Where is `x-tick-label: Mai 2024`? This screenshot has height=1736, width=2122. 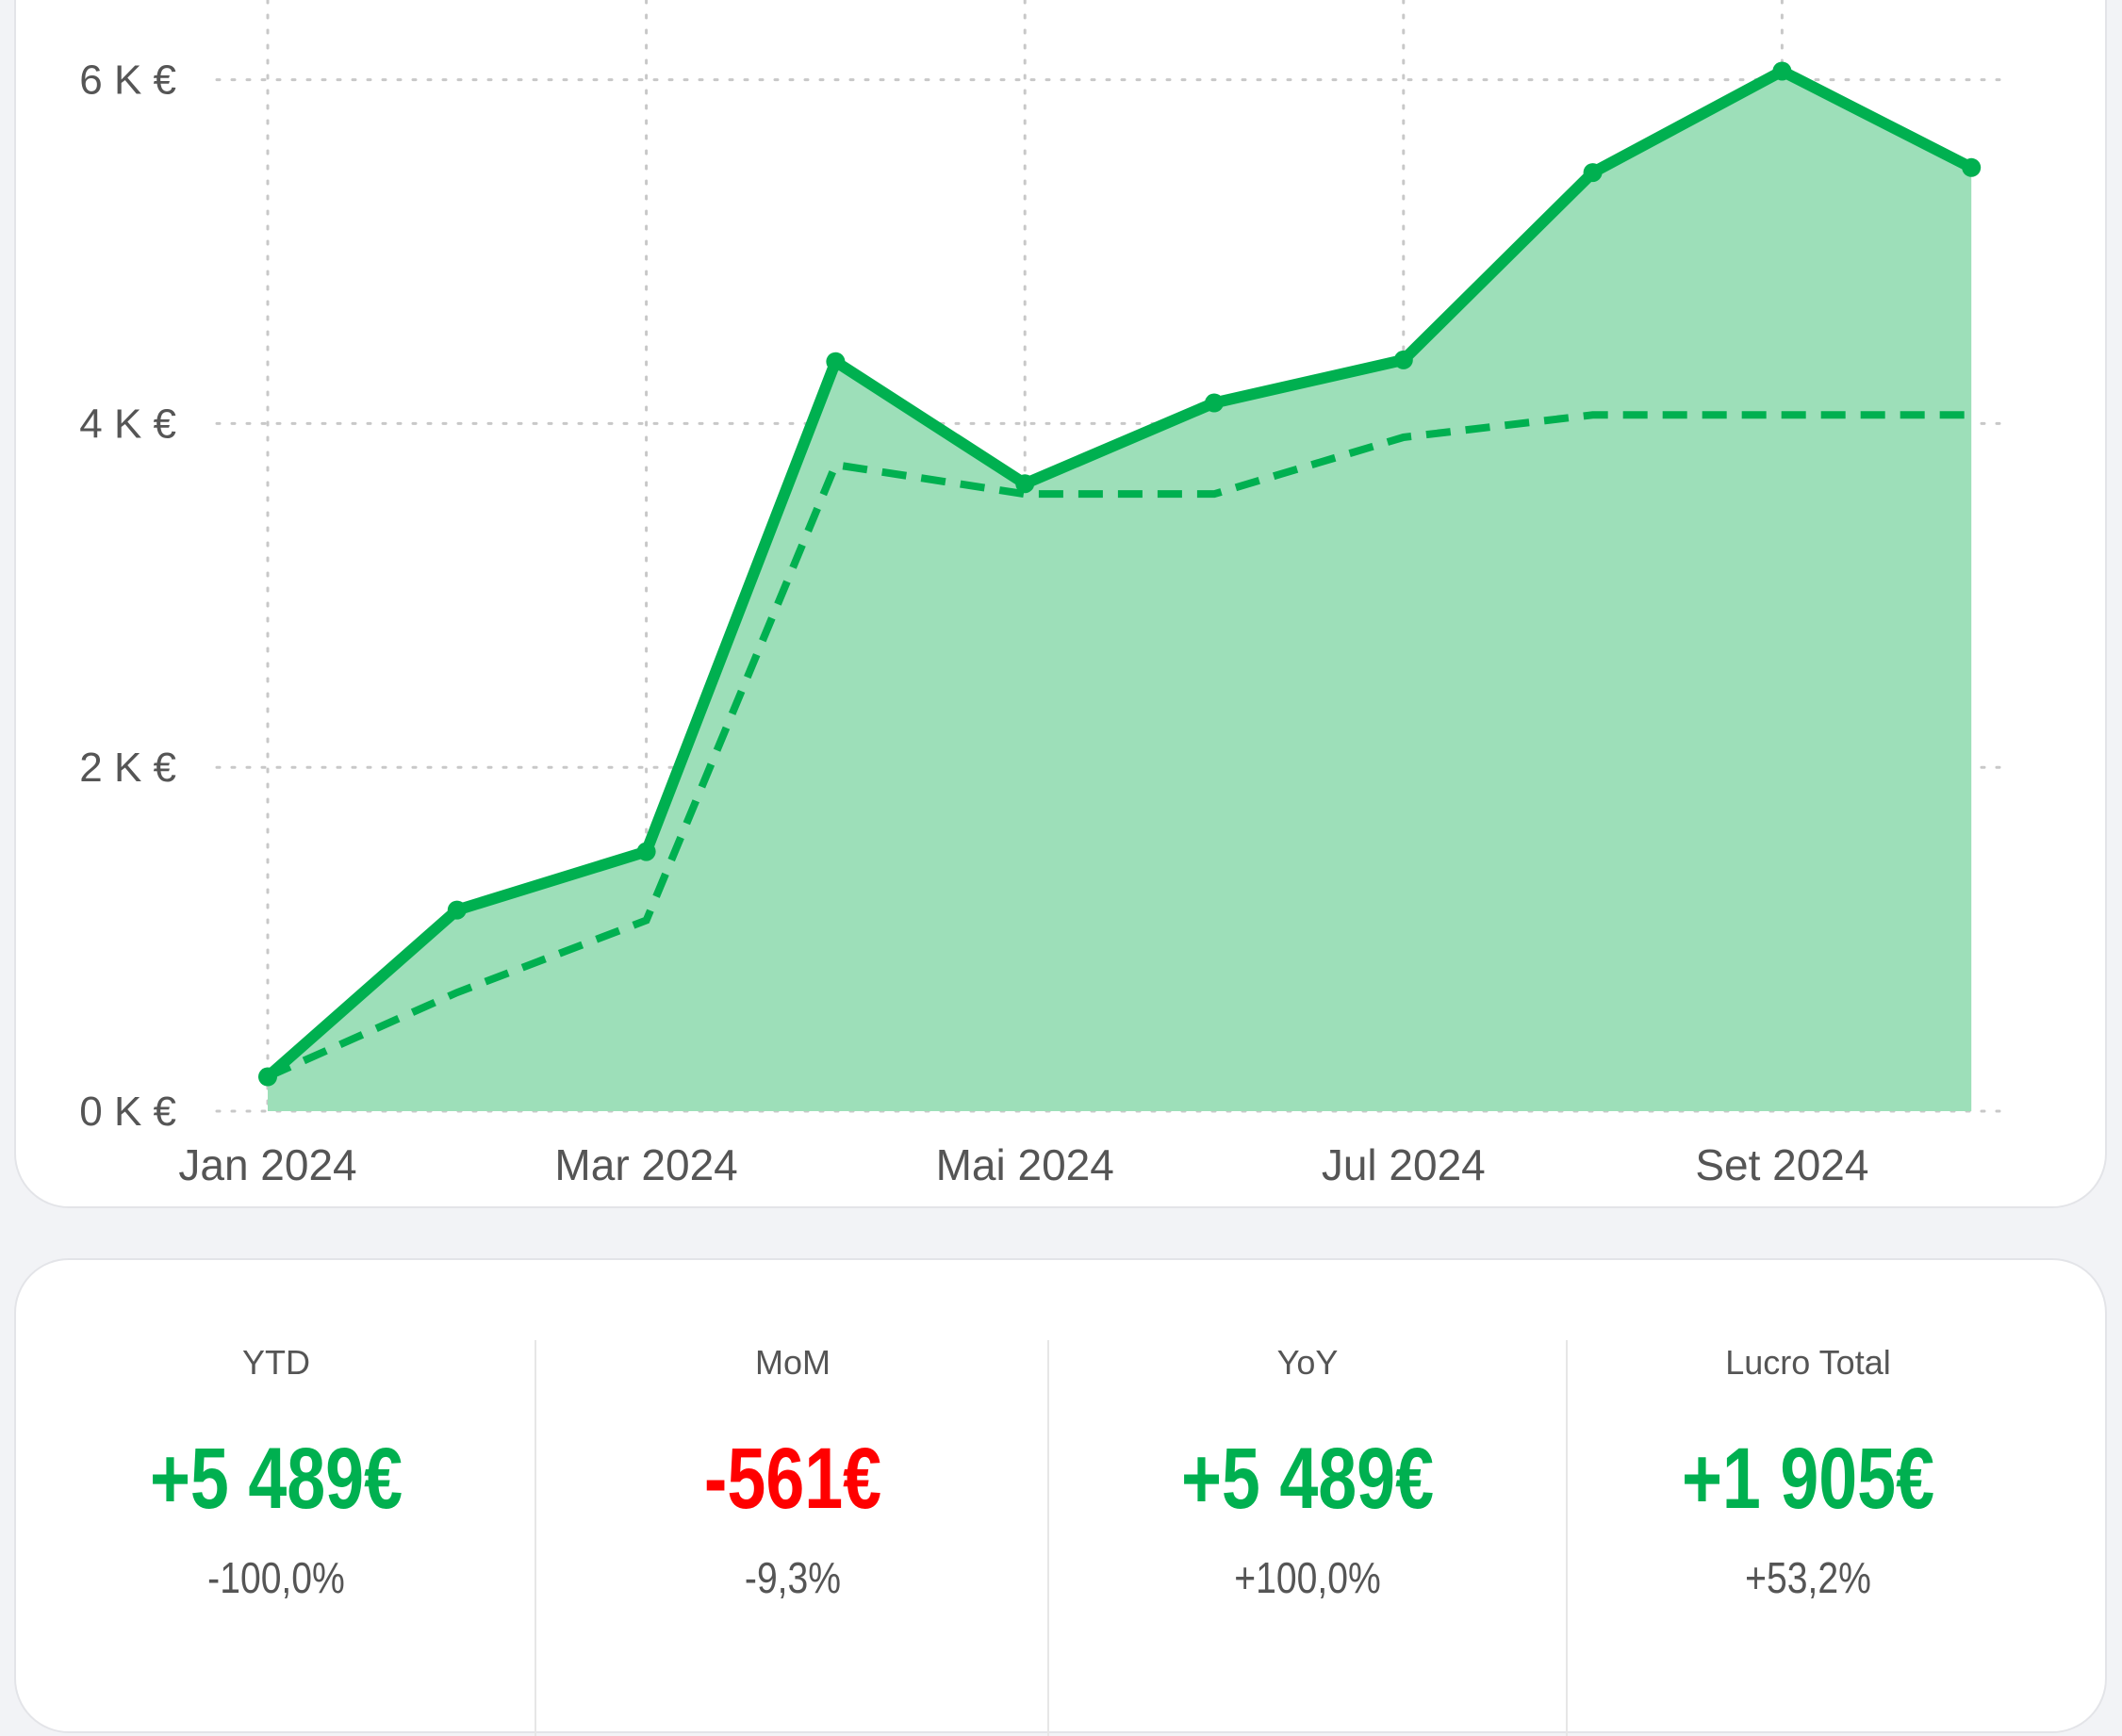
x-tick-label: Mai 2024 is located at coordinates (1025, 1164).